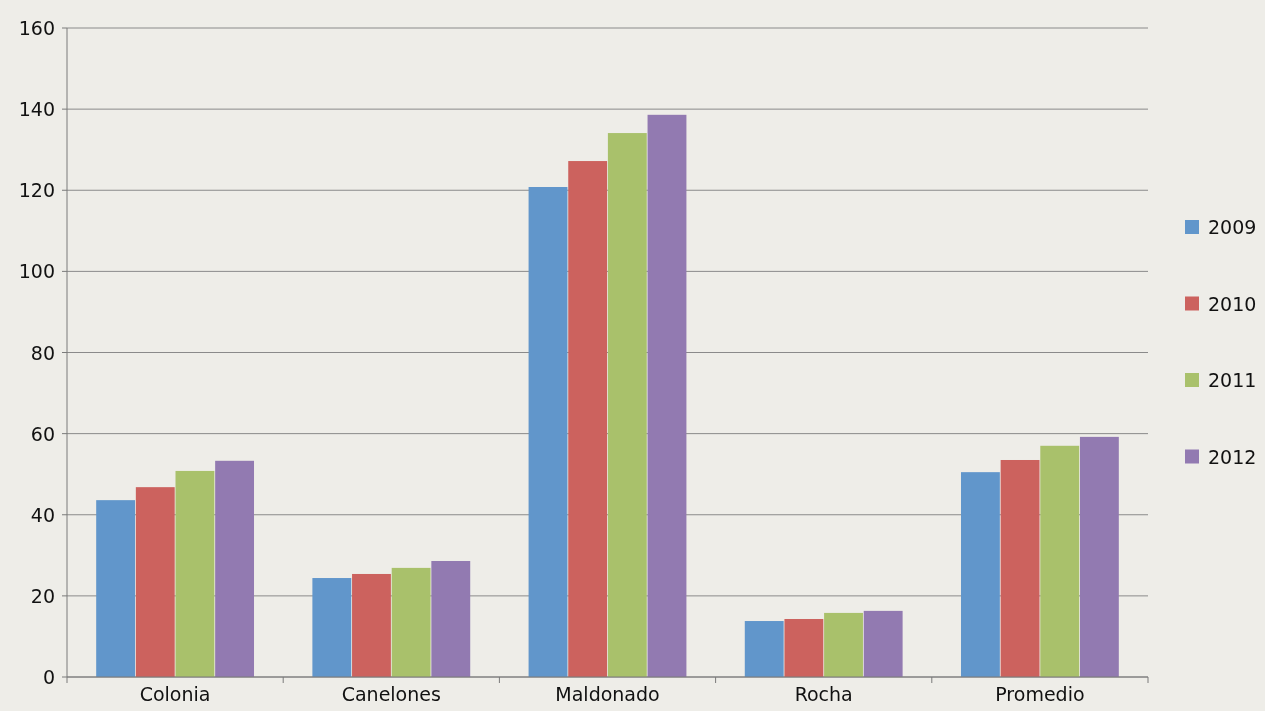  I want to click on x-tick-label: Rocha, so click(823, 694).